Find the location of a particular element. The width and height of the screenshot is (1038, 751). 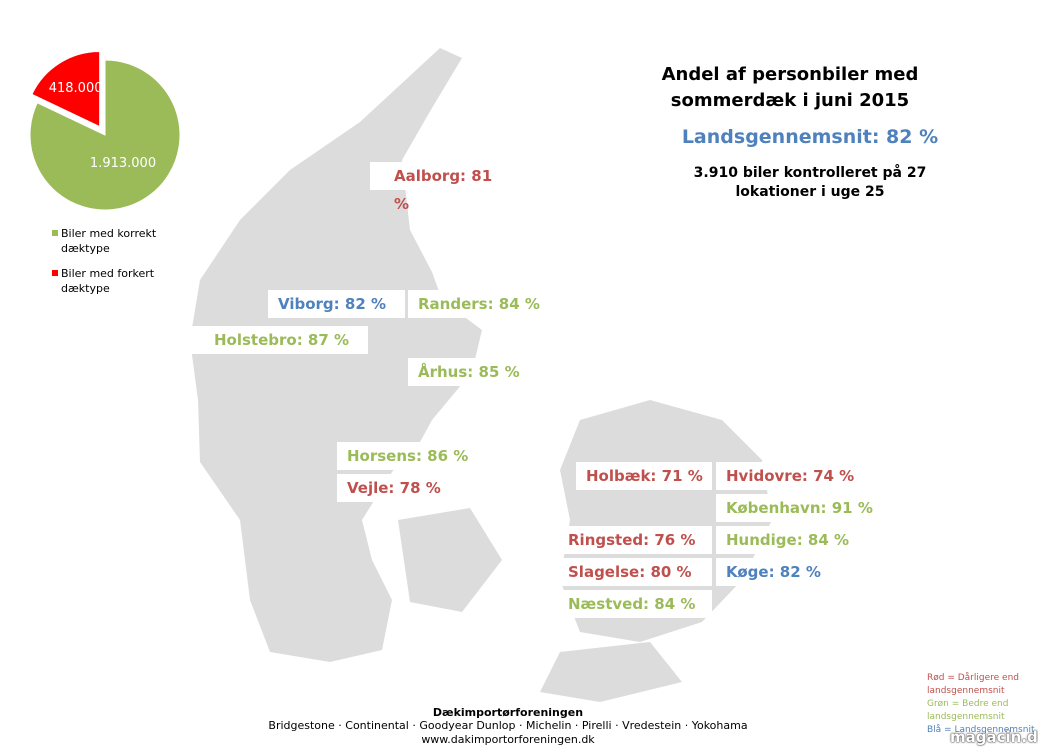

city-label: Aalborg: 81 % is located at coordinates (437, 187).